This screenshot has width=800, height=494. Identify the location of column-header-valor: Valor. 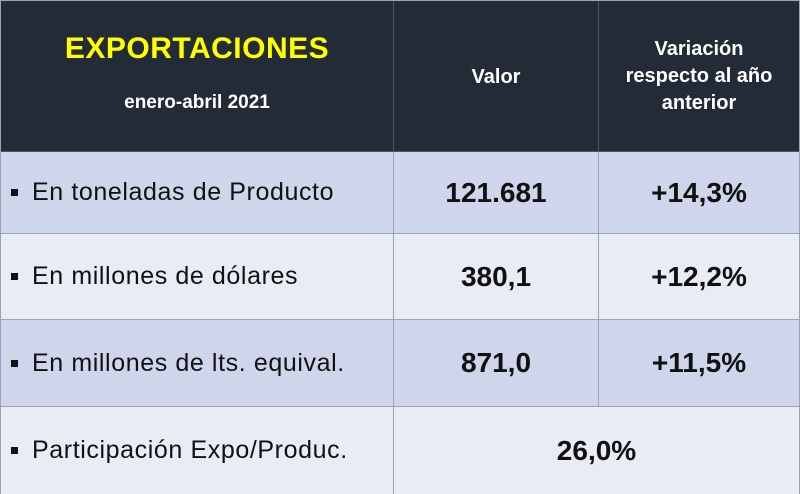
(496, 76).